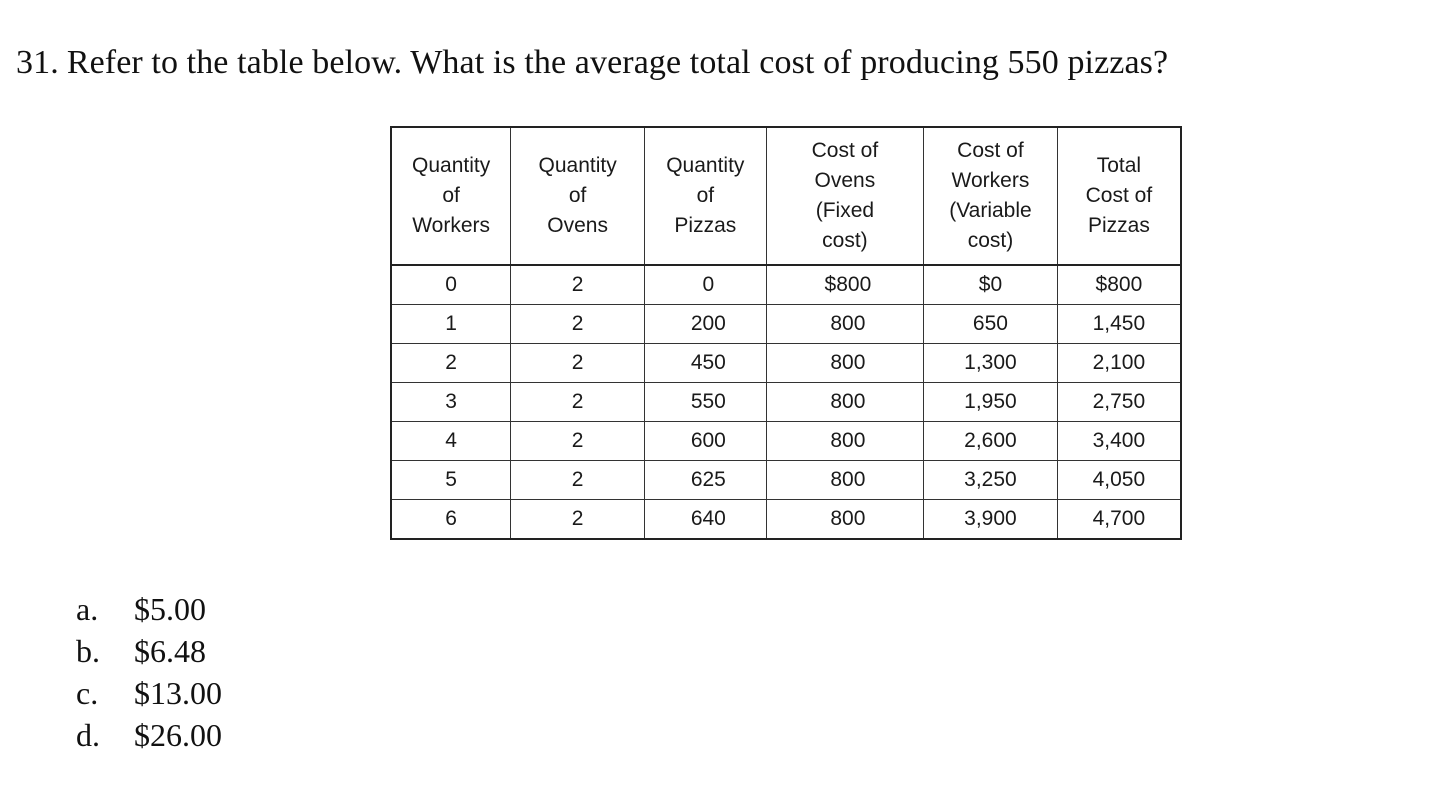 The image size is (1440, 786). What do you see at coordinates (1119, 480) in the screenshot?
I see `cell-total-cost: 4,050` at bounding box center [1119, 480].